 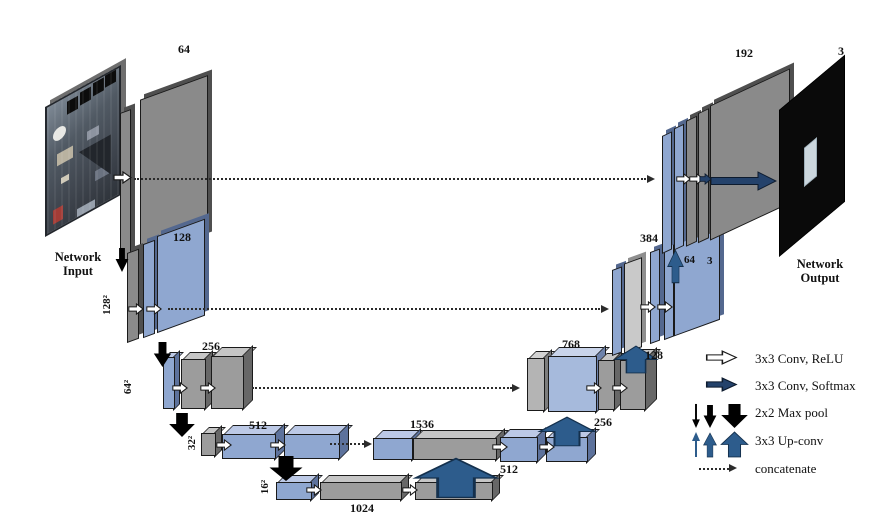 What do you see at coordinates (571, 344) in the screenshot?
I see `dec768-label: 768` at bounding box center [571, 344].